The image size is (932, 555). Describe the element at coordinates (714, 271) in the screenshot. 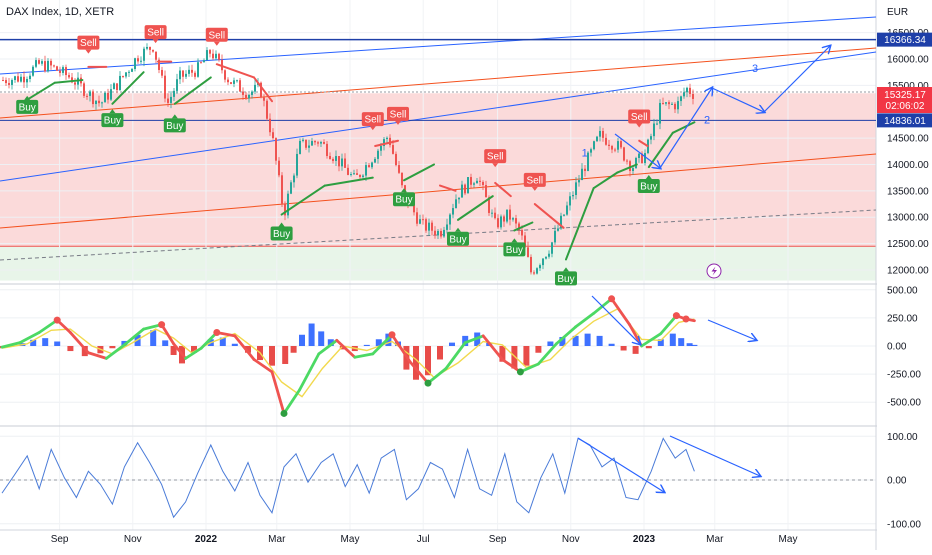

I see `lightning-icon` at that location.